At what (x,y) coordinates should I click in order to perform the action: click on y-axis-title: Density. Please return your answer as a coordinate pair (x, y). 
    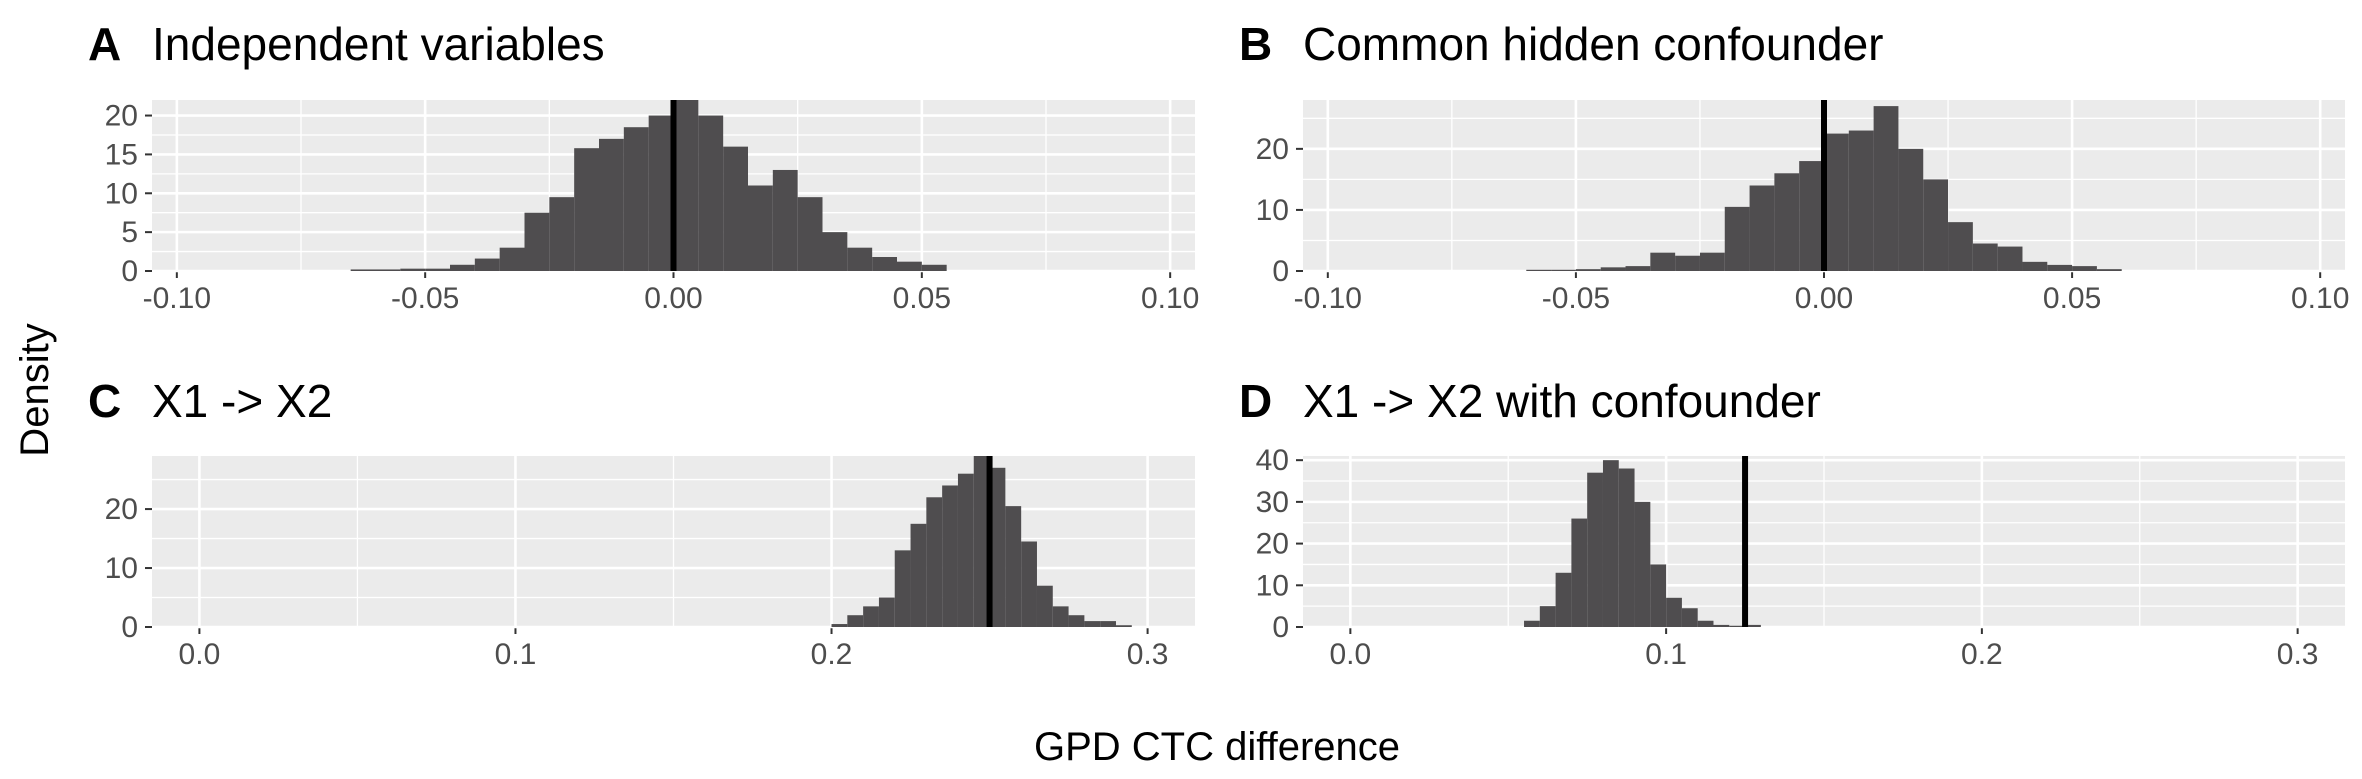
    Looking at the image, I should click on (35, 389).